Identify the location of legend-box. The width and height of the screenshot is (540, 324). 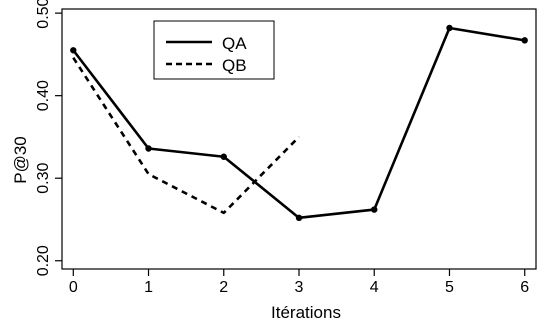
(214, 50).